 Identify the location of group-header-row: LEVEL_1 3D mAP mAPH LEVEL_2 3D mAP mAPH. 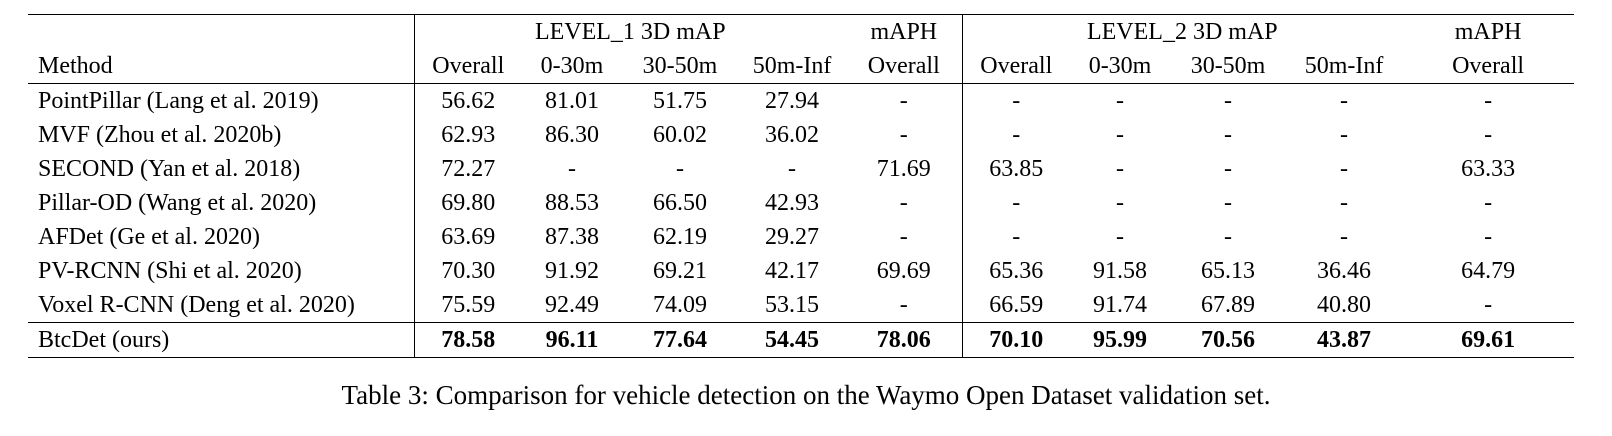
(801, 31).